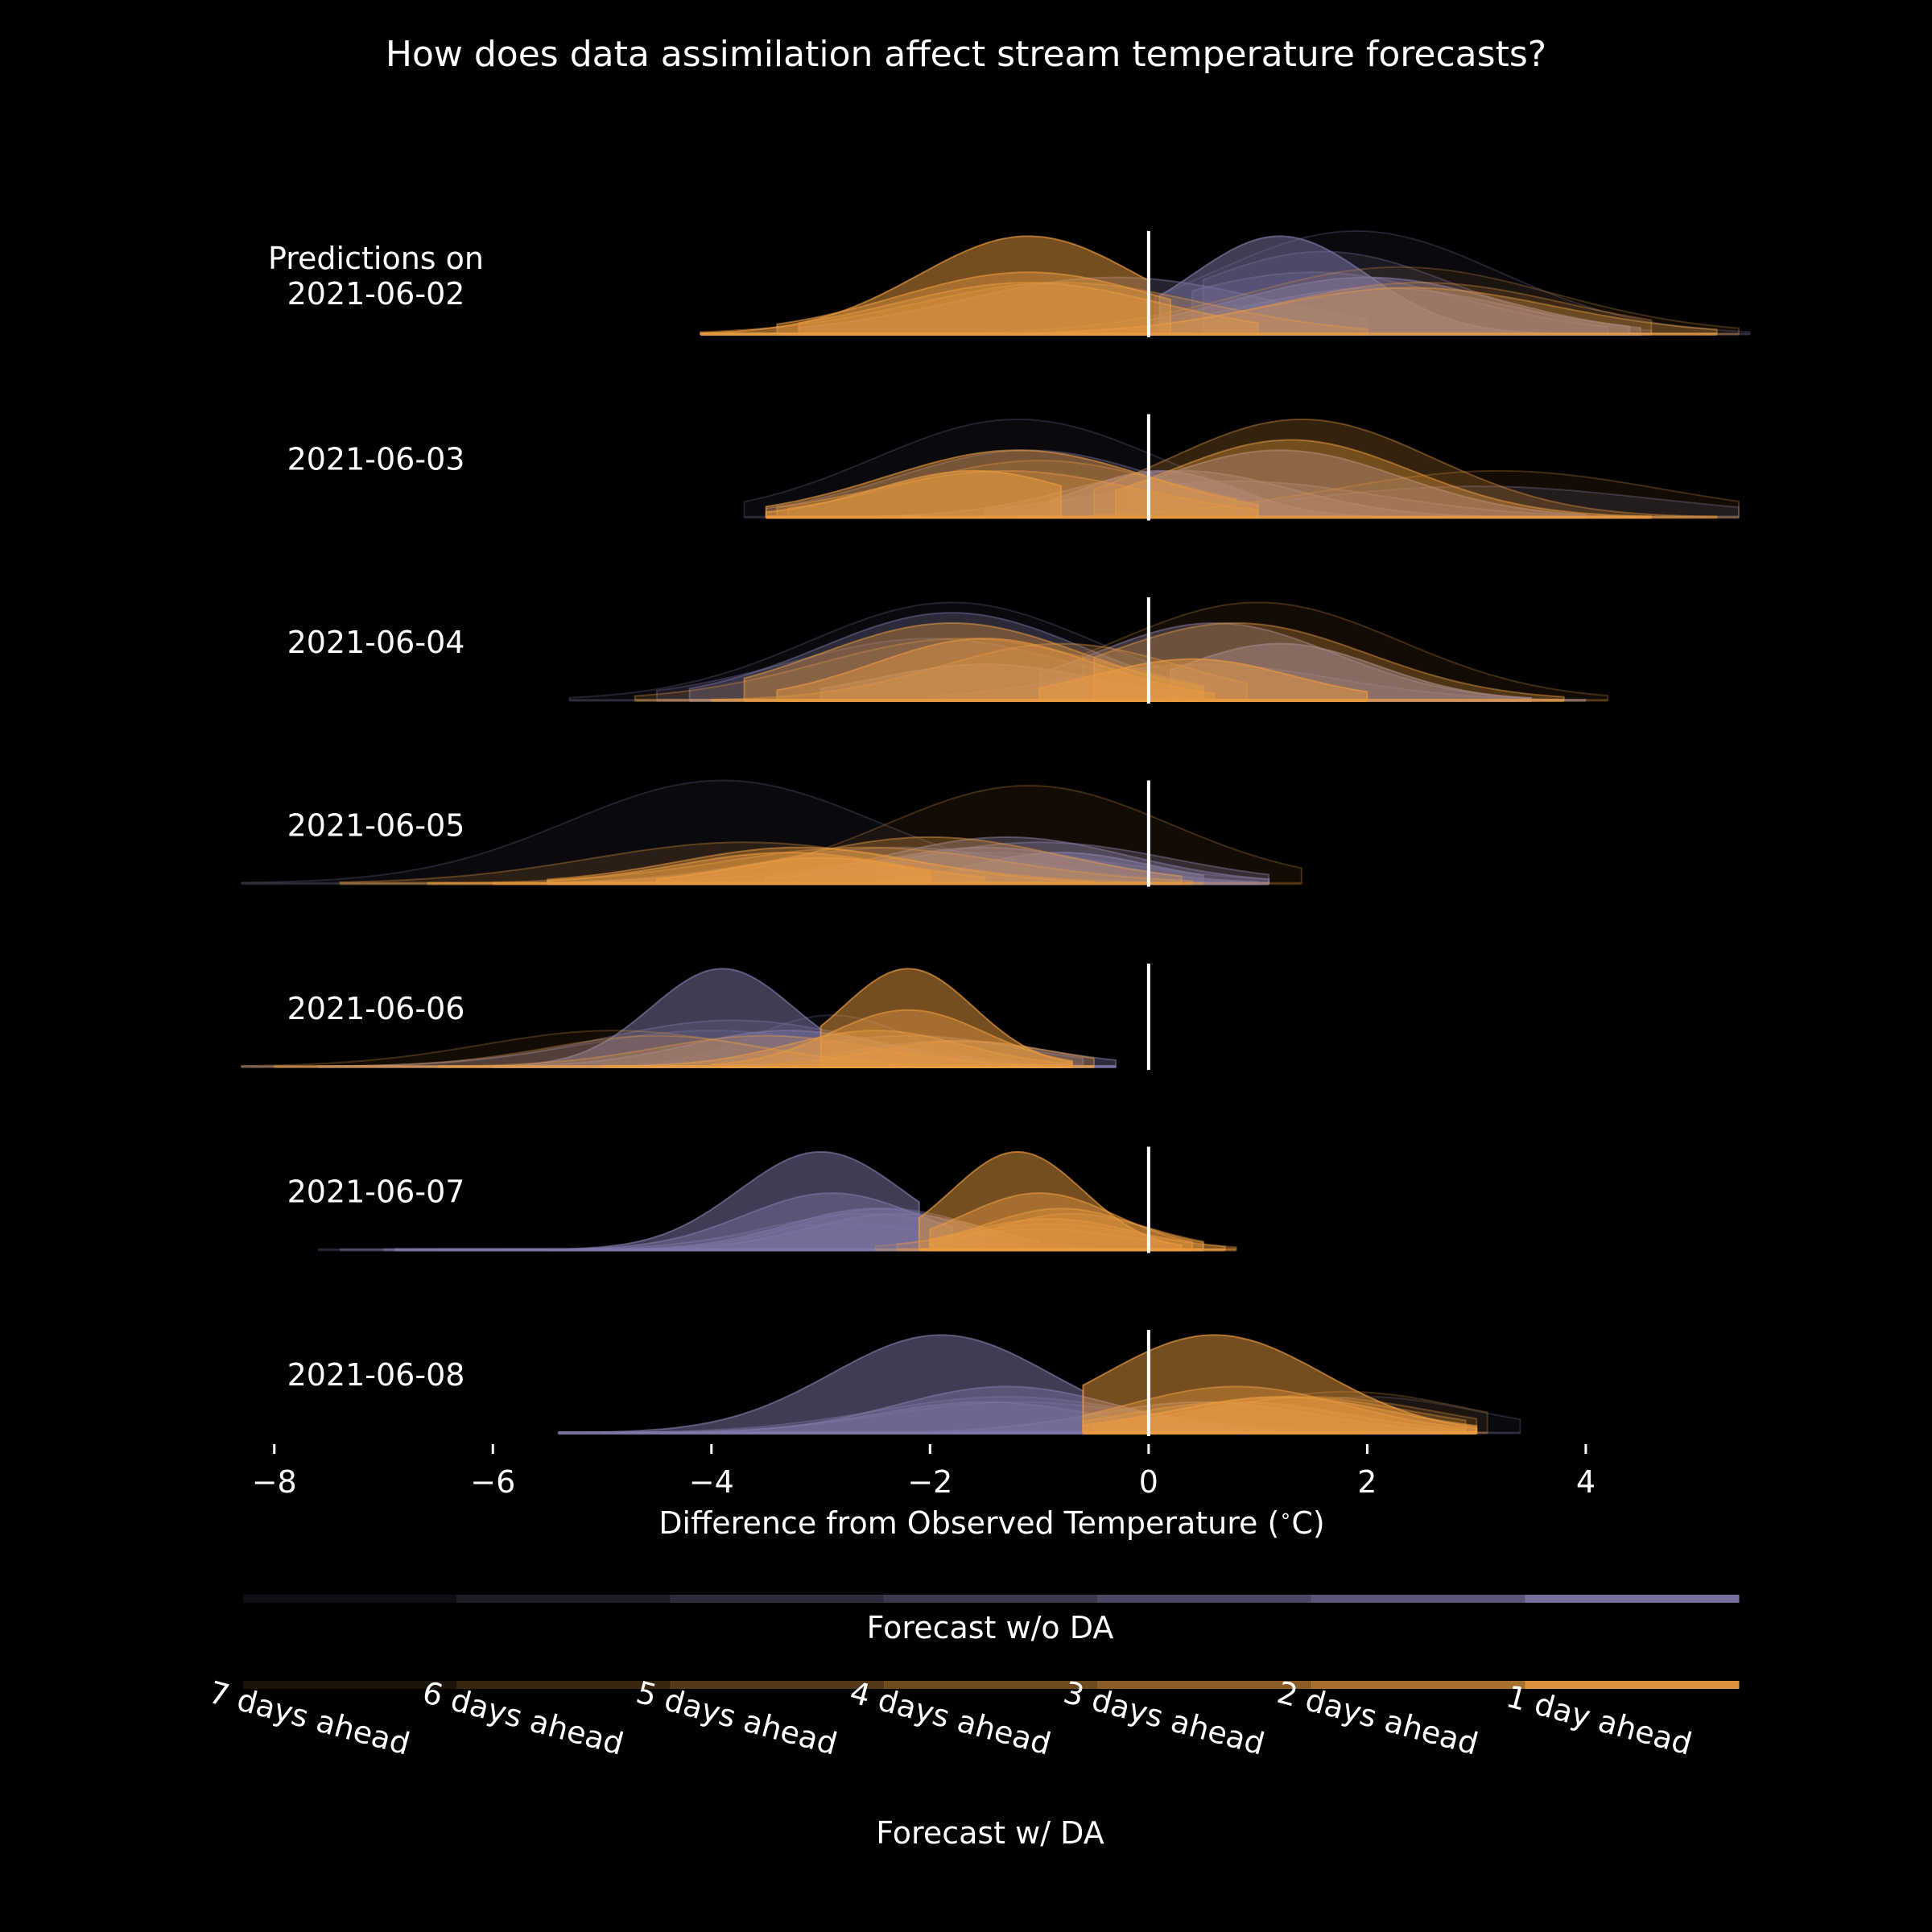  I want to click on degree-symbol: ∘, so click(1285, 1516).